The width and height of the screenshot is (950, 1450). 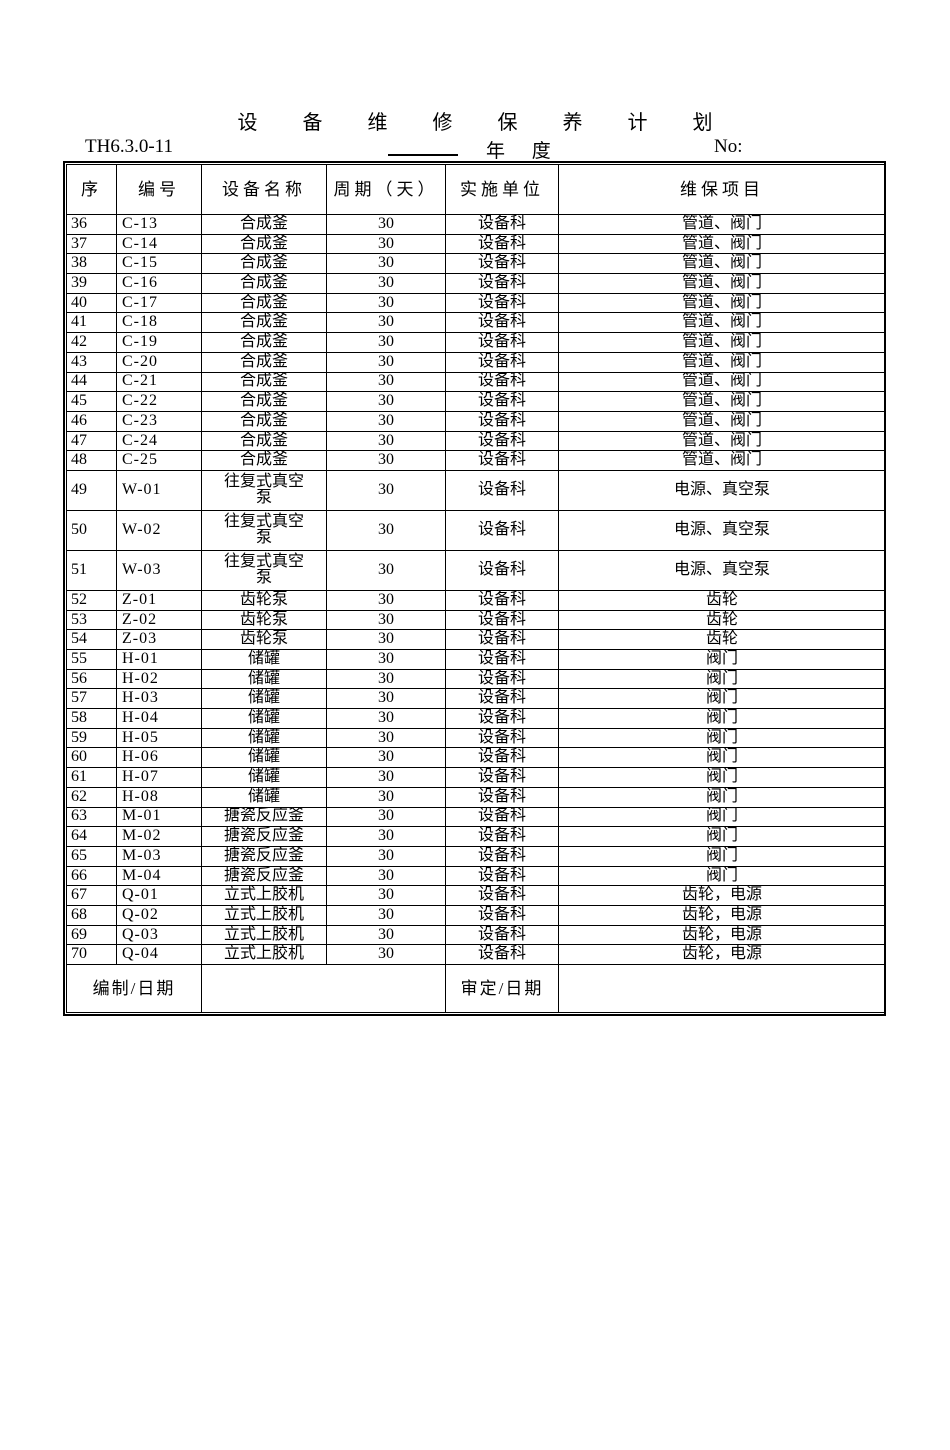 What do you see at coordinates (91, 401) in the screenshot?
I see `cell-seq: 45` at bounding box center [91, 401].